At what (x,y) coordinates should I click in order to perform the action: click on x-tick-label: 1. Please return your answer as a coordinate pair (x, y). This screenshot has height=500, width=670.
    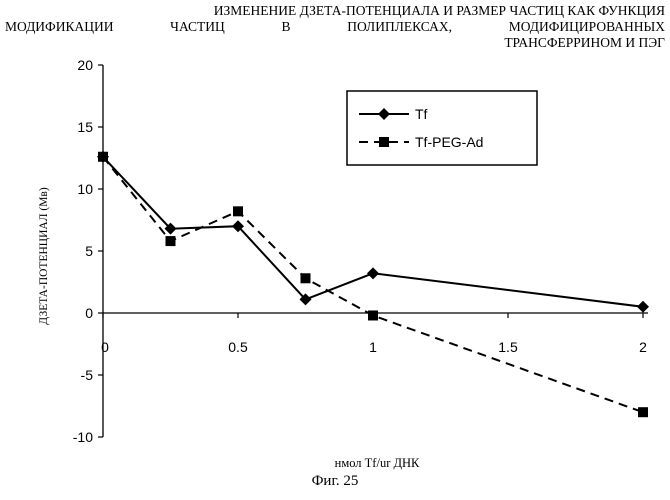
    Looking at the image, I should click on (373, 347).